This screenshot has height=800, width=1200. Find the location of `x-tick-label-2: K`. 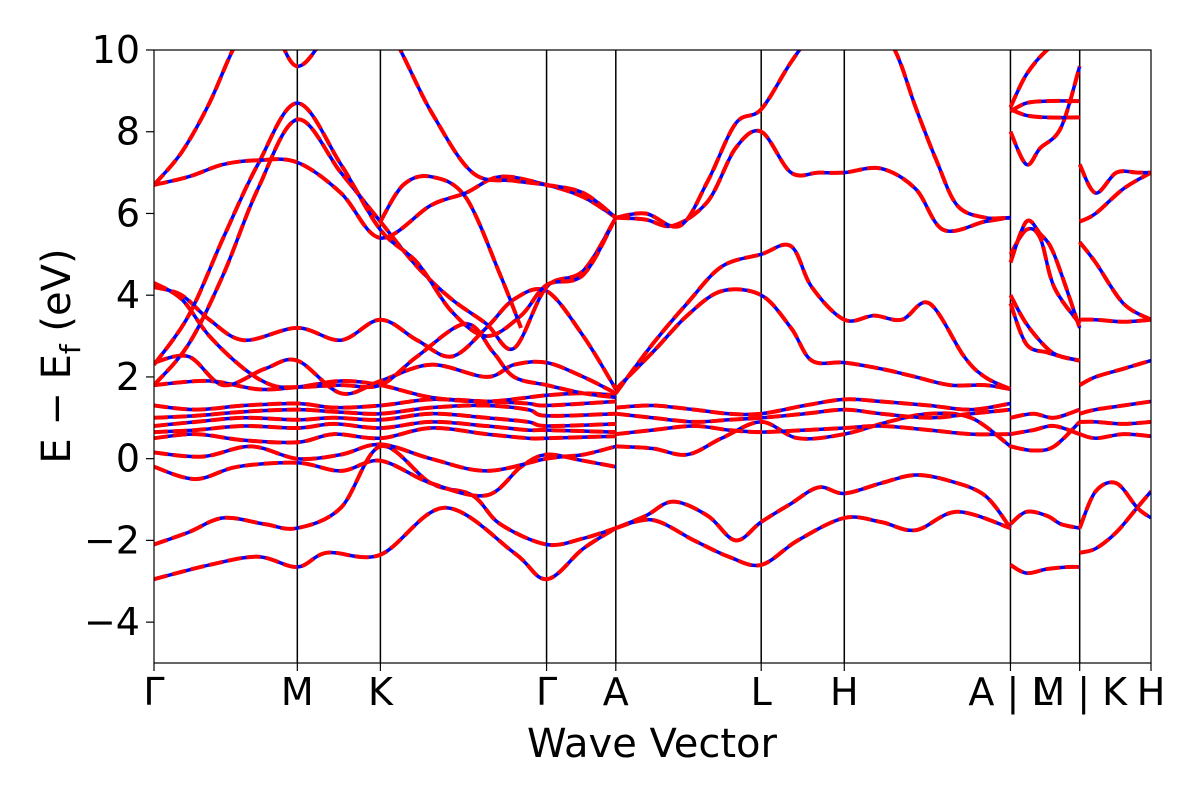

x-tick-label-2: K is located at coordinates (381, 692).